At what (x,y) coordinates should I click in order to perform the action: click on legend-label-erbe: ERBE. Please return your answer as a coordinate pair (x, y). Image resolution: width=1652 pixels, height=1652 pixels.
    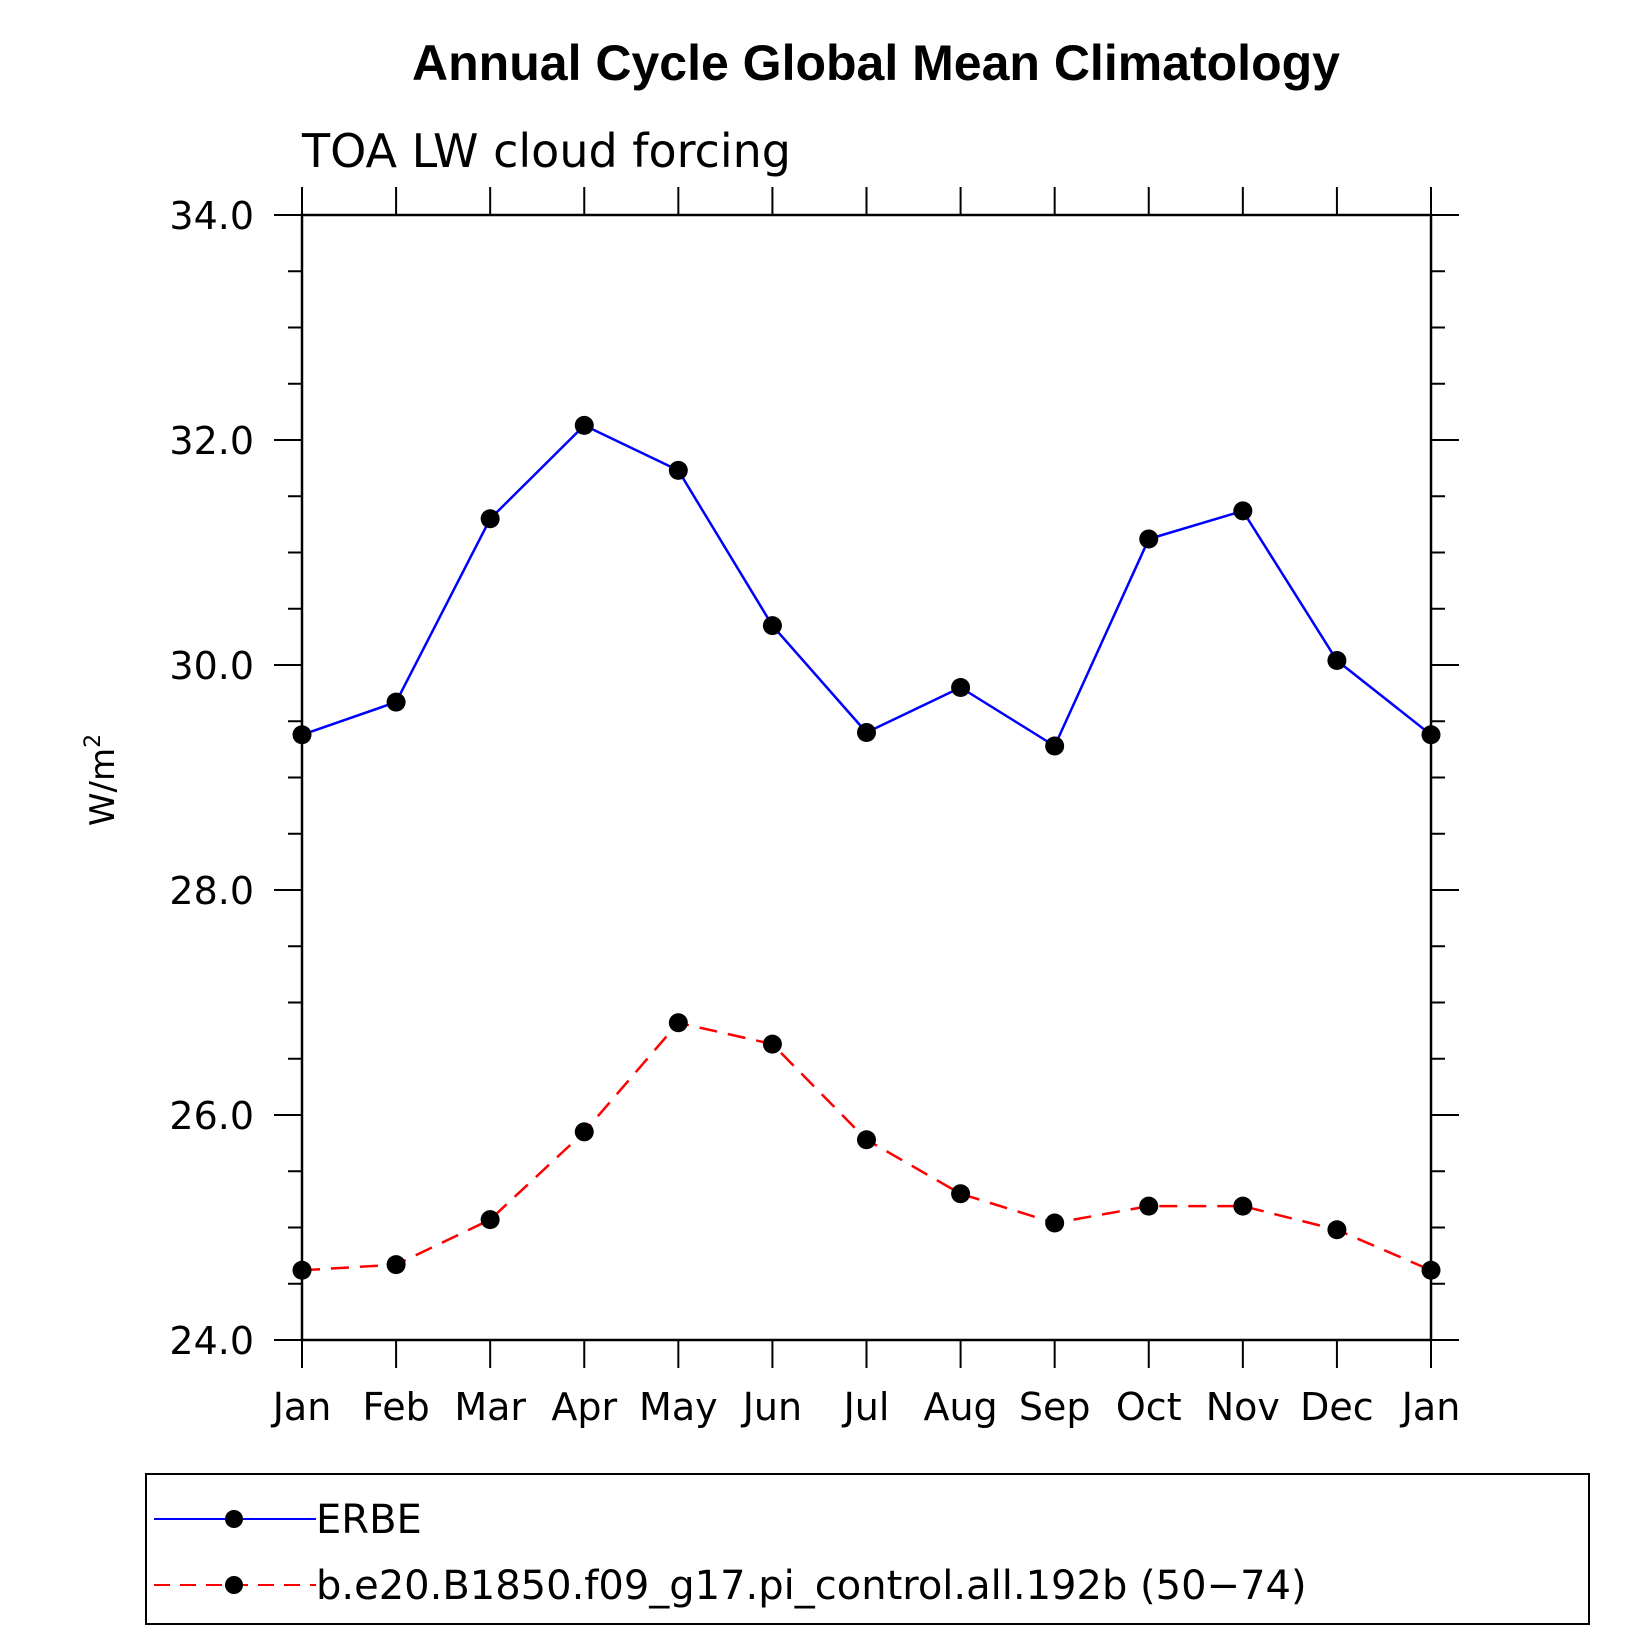
    Looking at the image, I should click on (369, 1520).